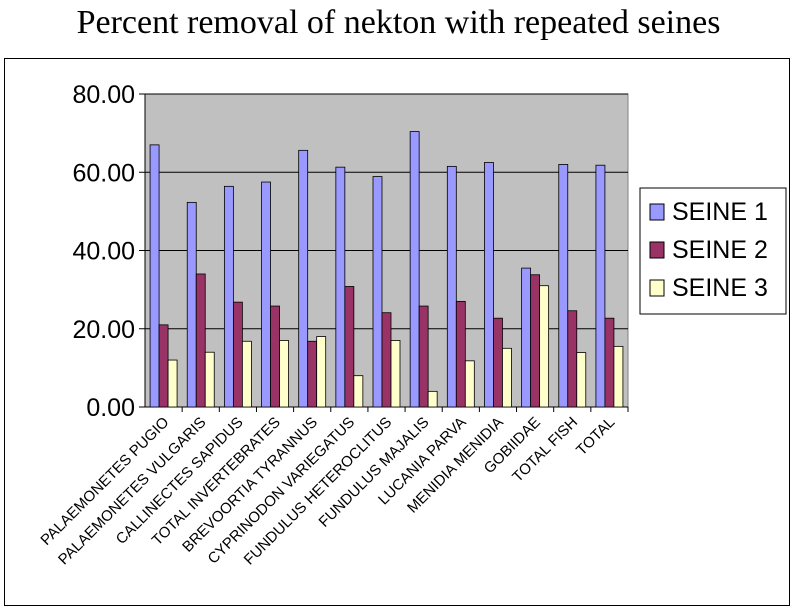 The image size is (797, 612). What do you see at coordinates (103, 95) in the screenshot?
I see `y-tick-label: 80.00` at bounding box center [103, 95].